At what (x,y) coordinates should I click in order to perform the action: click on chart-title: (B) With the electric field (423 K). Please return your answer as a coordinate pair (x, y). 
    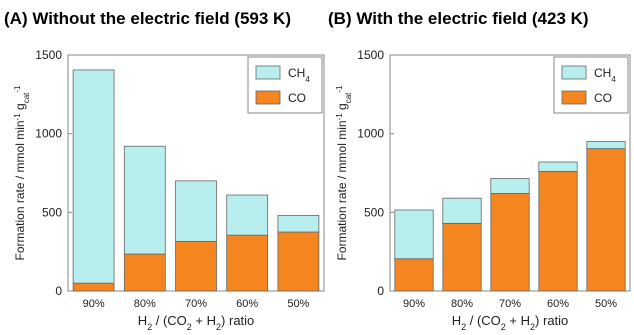
    Looking at the image, I should click on (458, 18).